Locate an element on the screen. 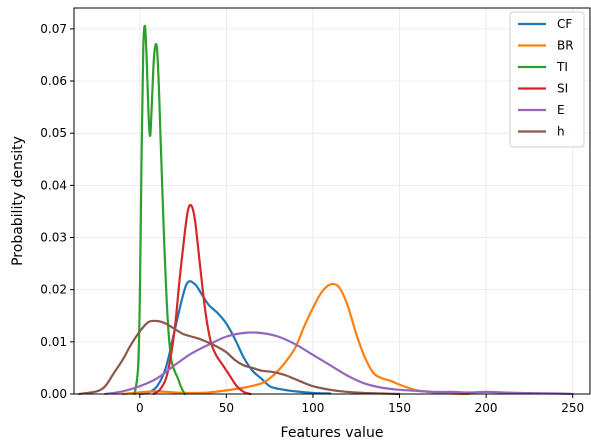 Image resolution: width=591 pixels, height=445 pixels. y-axis-ticks: 0.00 0.01 0.02 0.03 0.04 0.05 0.06 0.07 is located at coordinates (57, 211).